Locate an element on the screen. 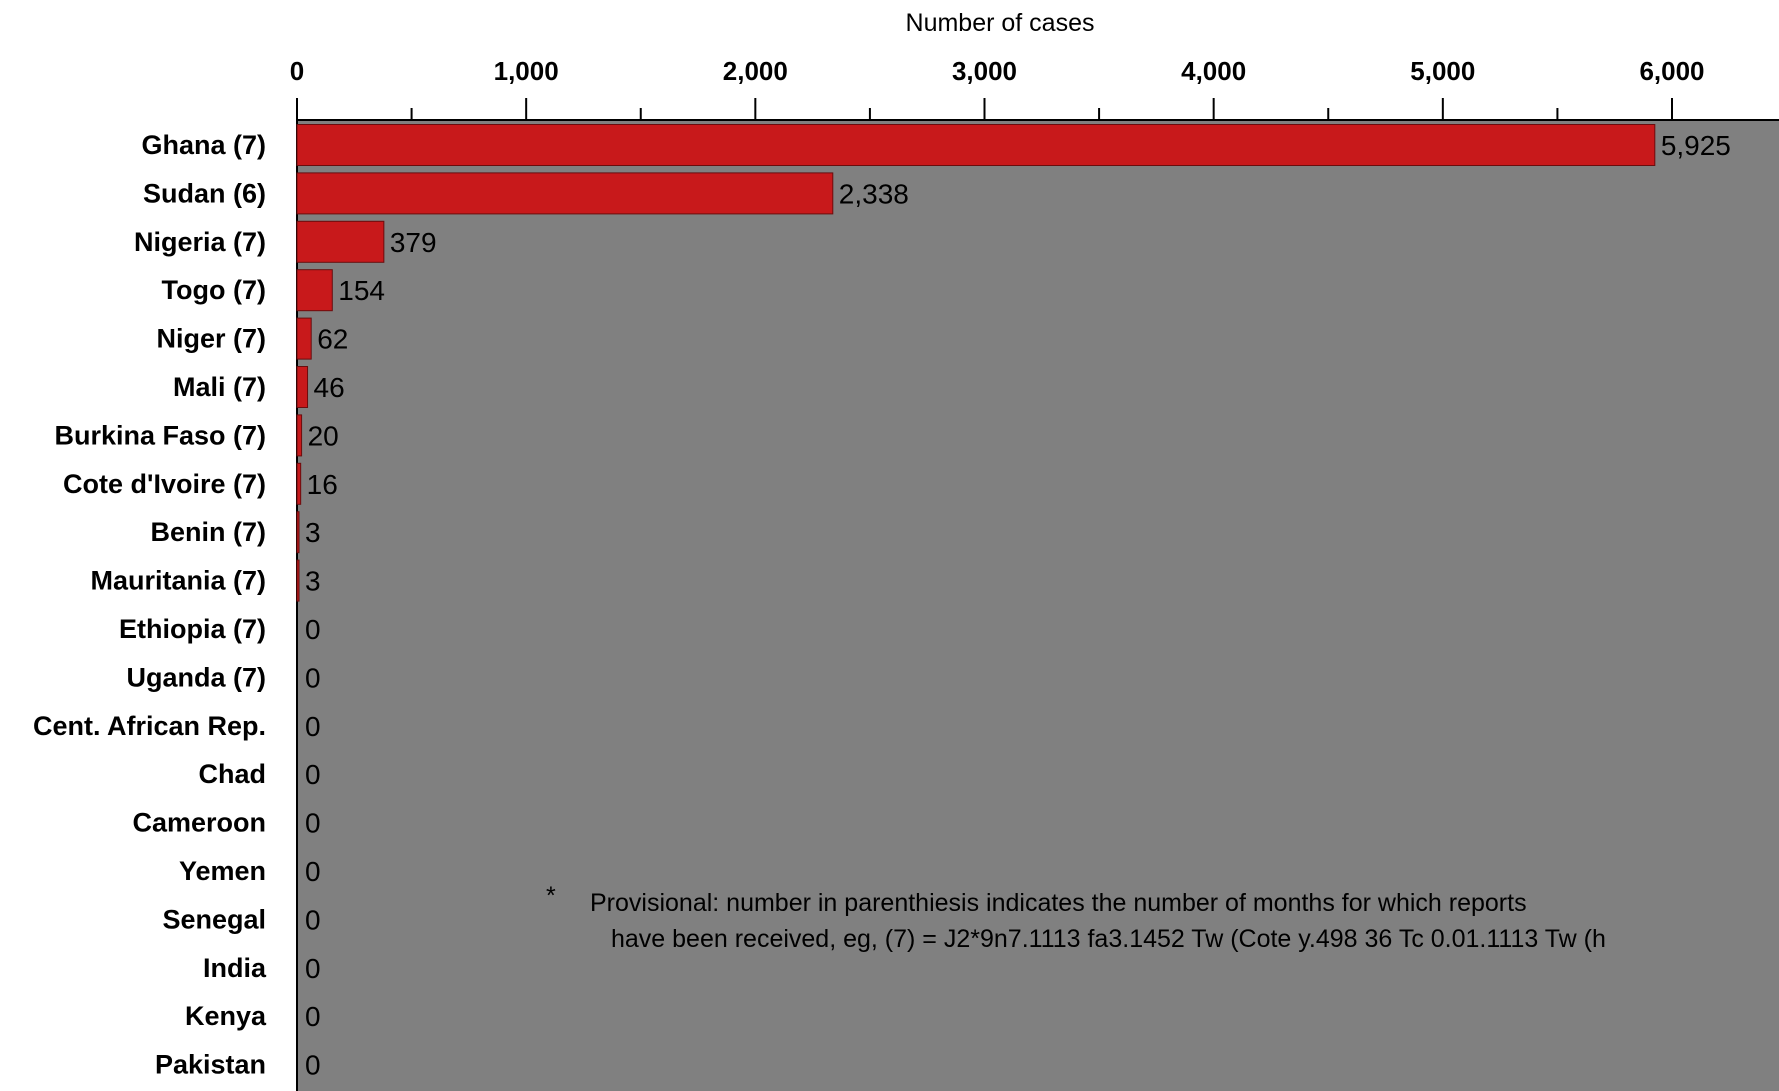 The width and height of the screenshot is (1779, 1091). category-label: Cote d'Ivoire (7) is located at coordinates (164, 484).